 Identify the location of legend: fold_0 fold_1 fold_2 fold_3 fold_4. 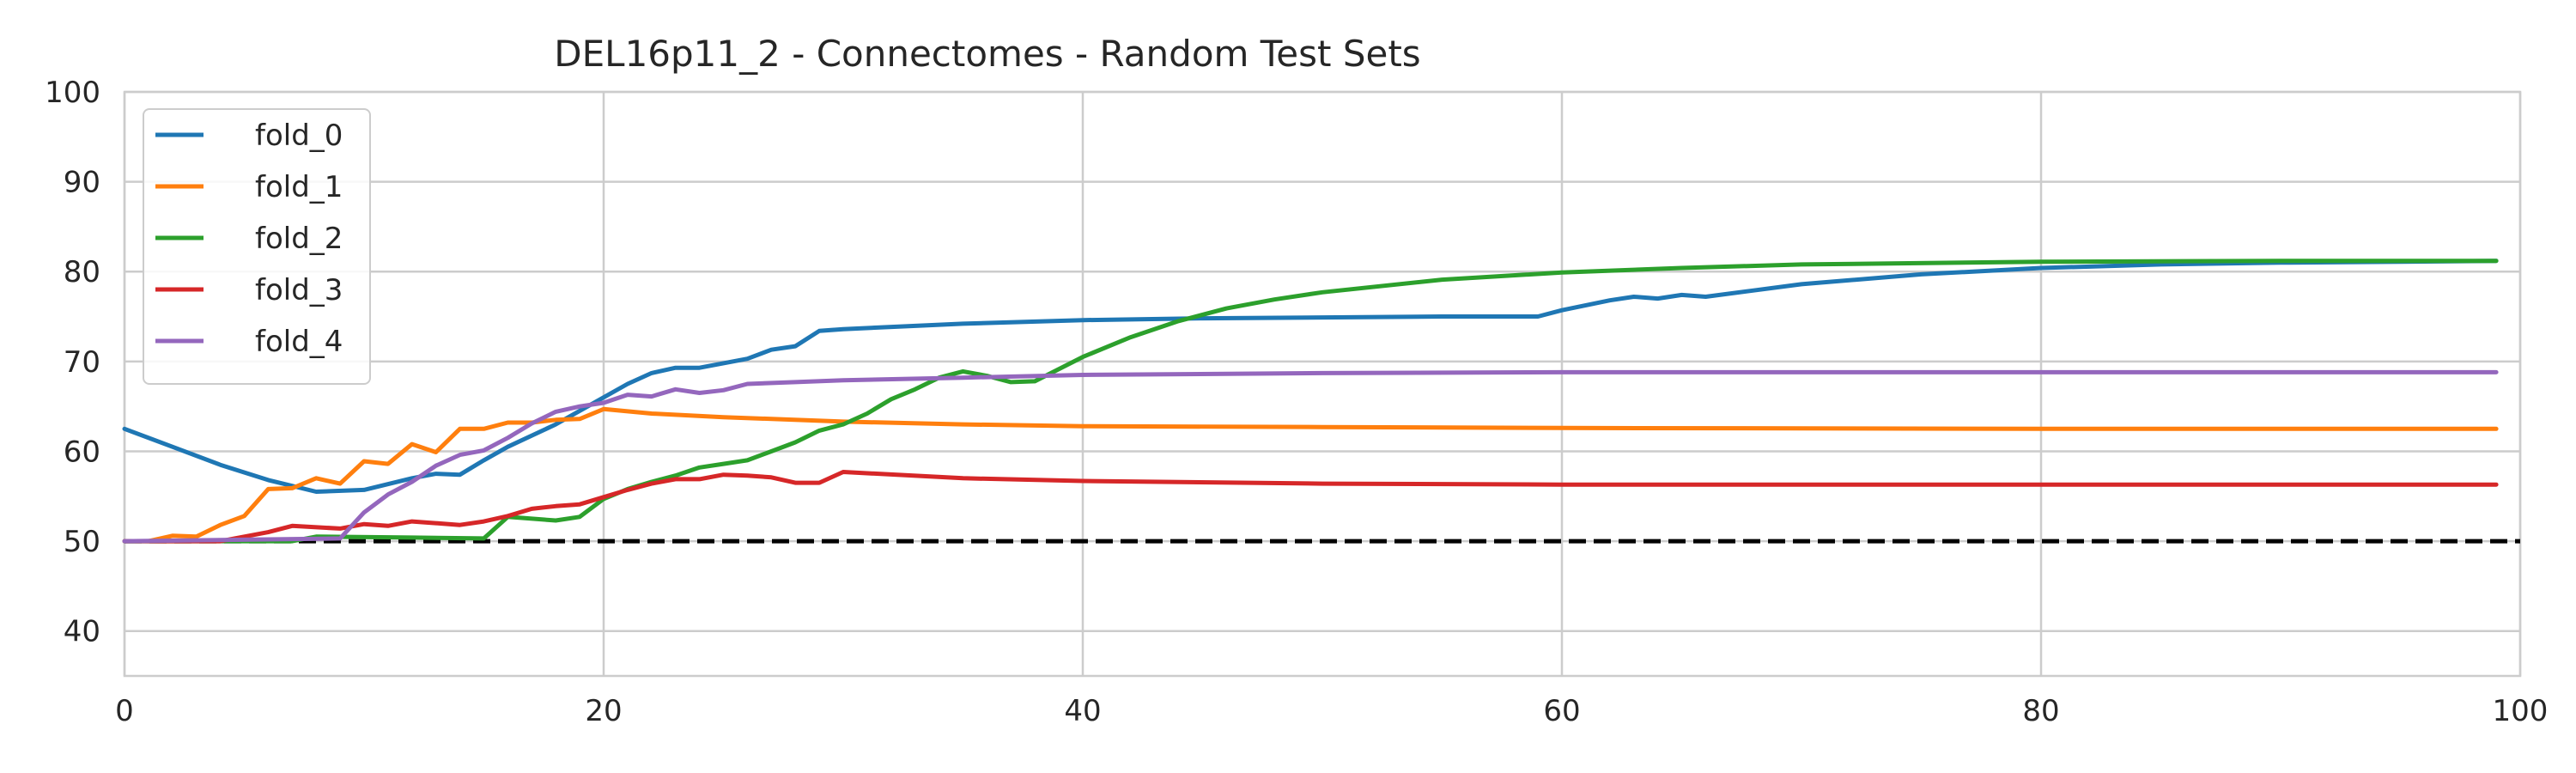
(257, 246).